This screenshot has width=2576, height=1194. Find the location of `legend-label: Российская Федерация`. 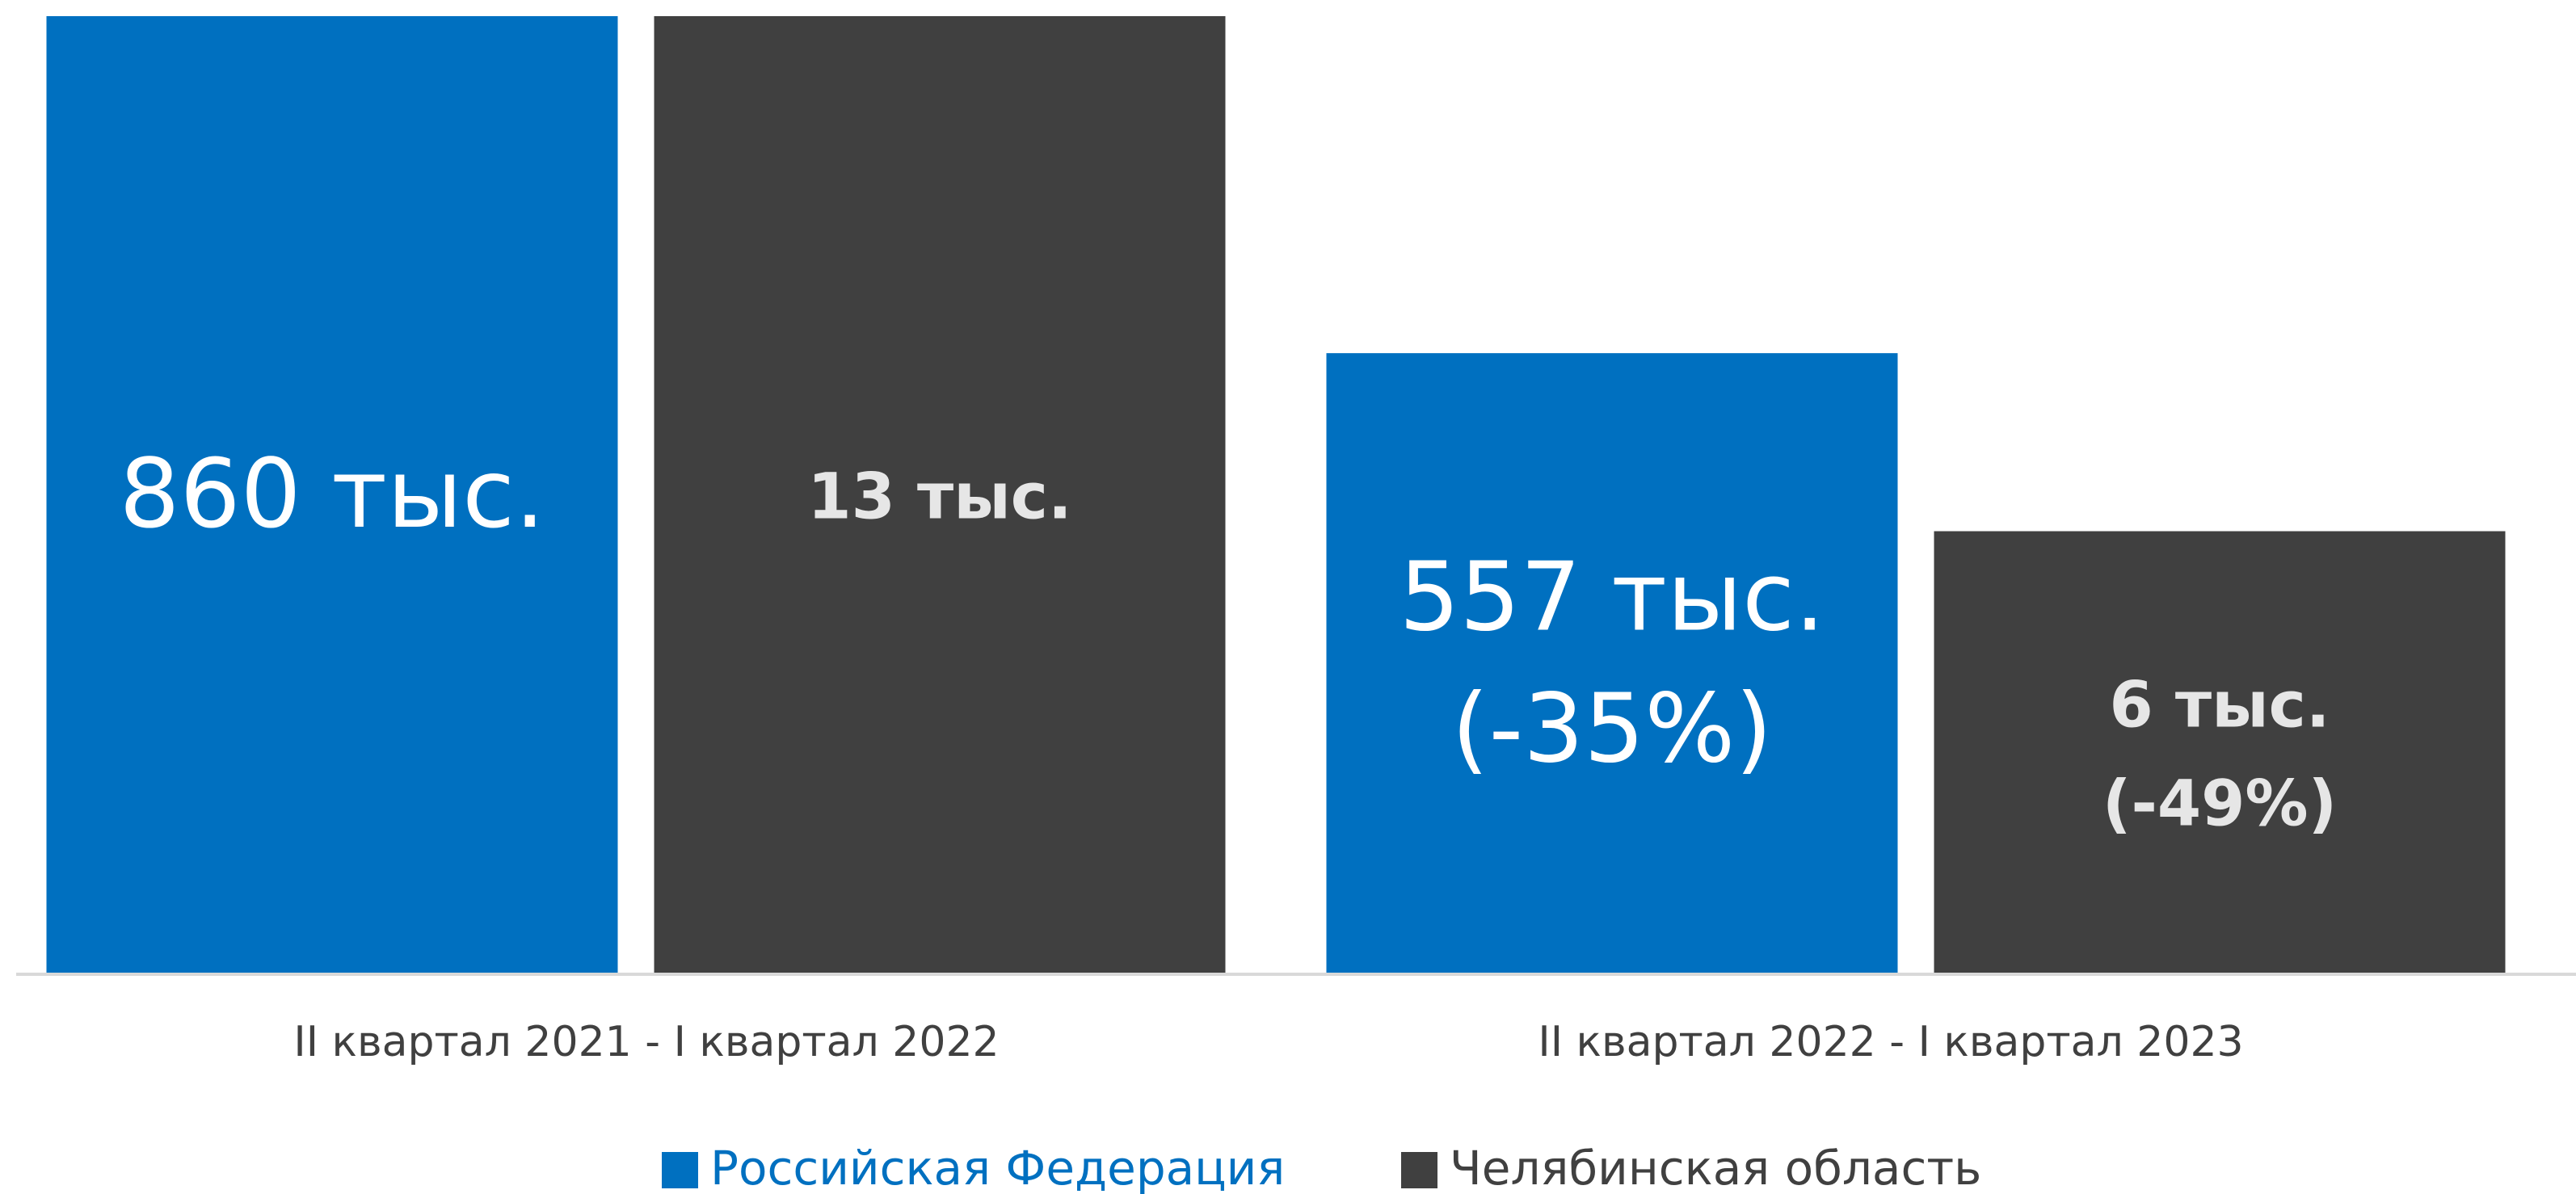

legend-label: Российская Федерация is located at coordinates (997, 1167).